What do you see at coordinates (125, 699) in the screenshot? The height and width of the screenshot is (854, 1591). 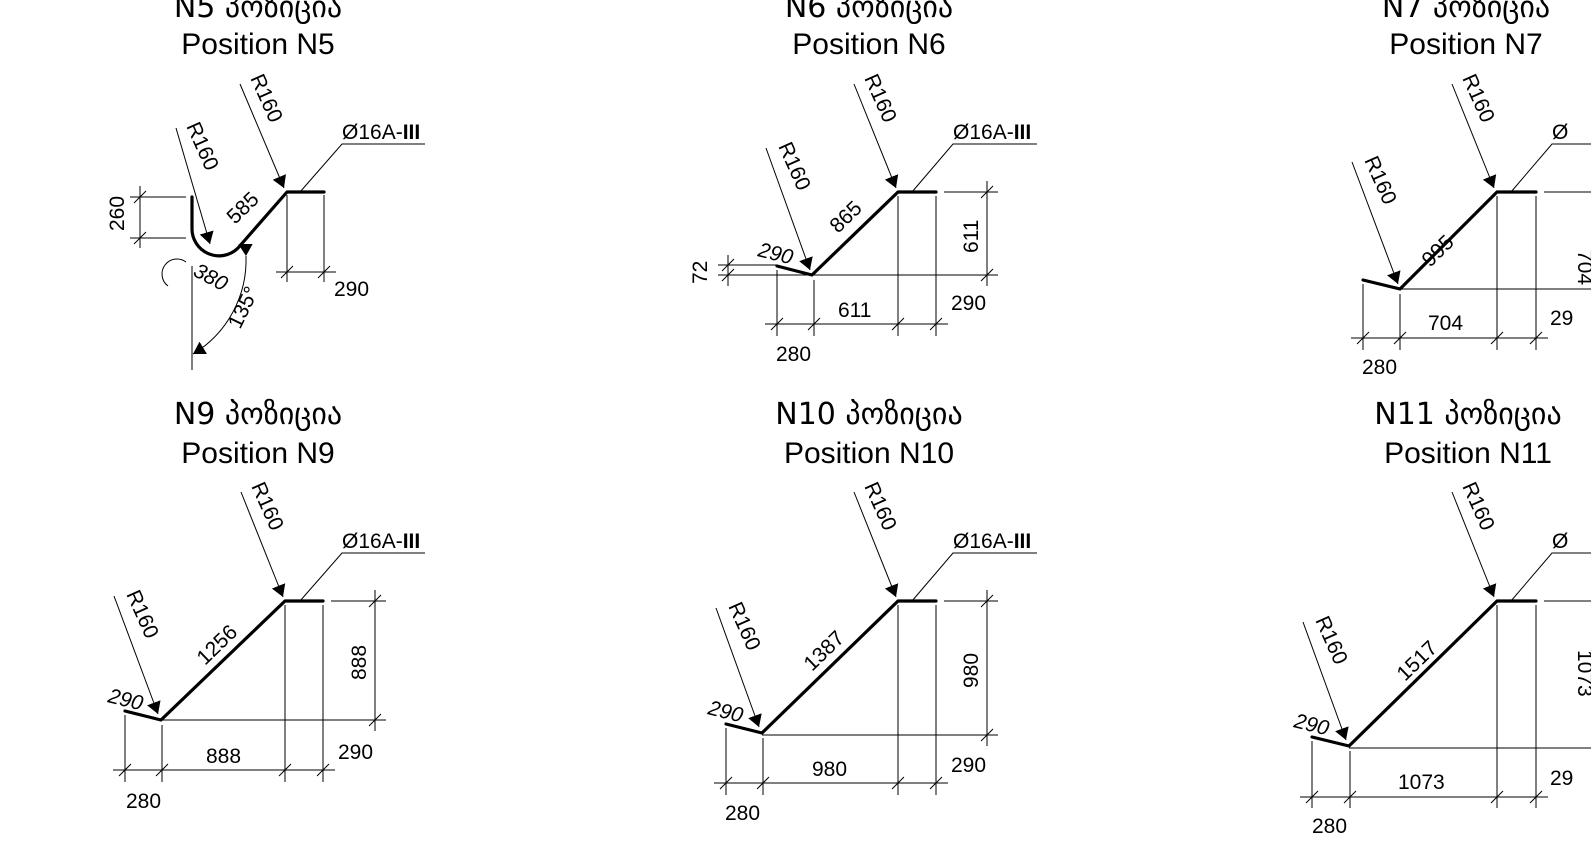 I see `n9-tail-left-len-label: 290` at bounding box center [125, 699].